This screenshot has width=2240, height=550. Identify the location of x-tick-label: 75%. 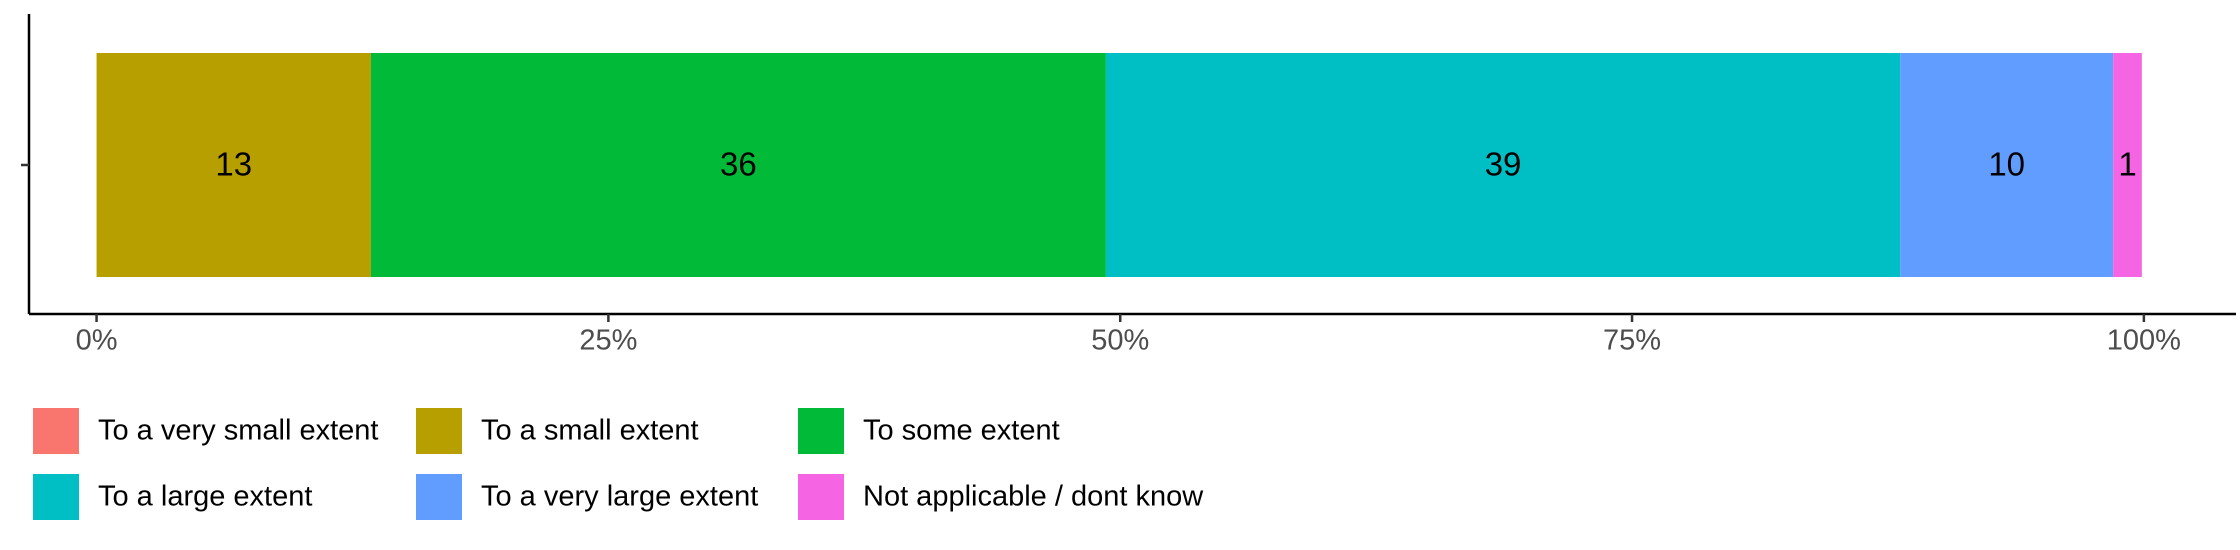
(1632, 341).